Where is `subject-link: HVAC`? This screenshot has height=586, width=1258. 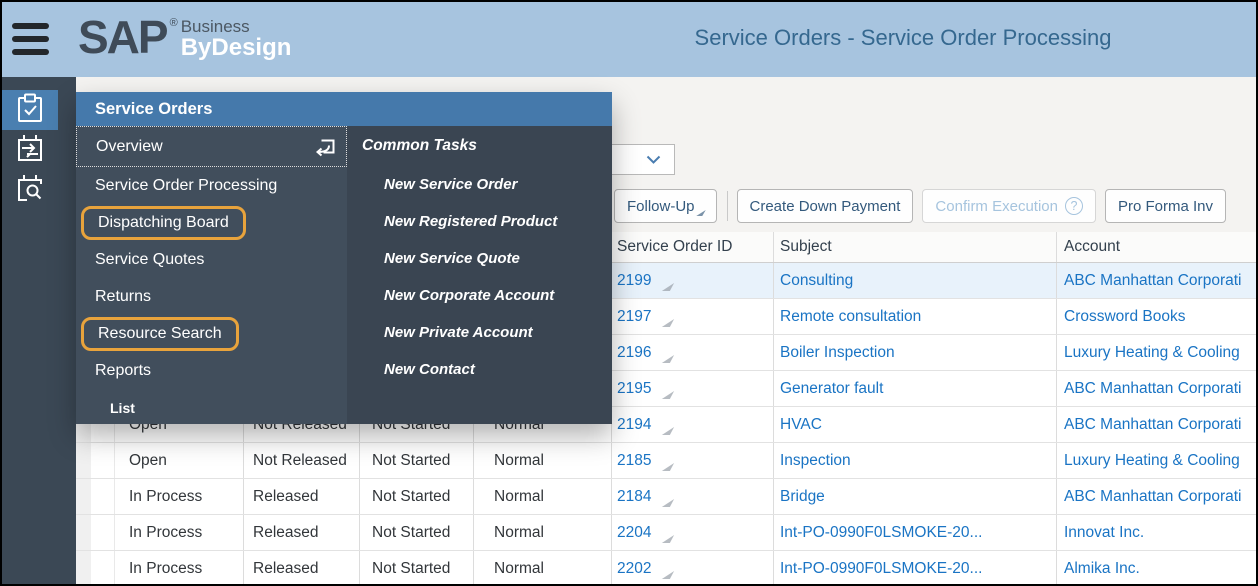
subject-link: HVAC is located at coordinates (801, 424).